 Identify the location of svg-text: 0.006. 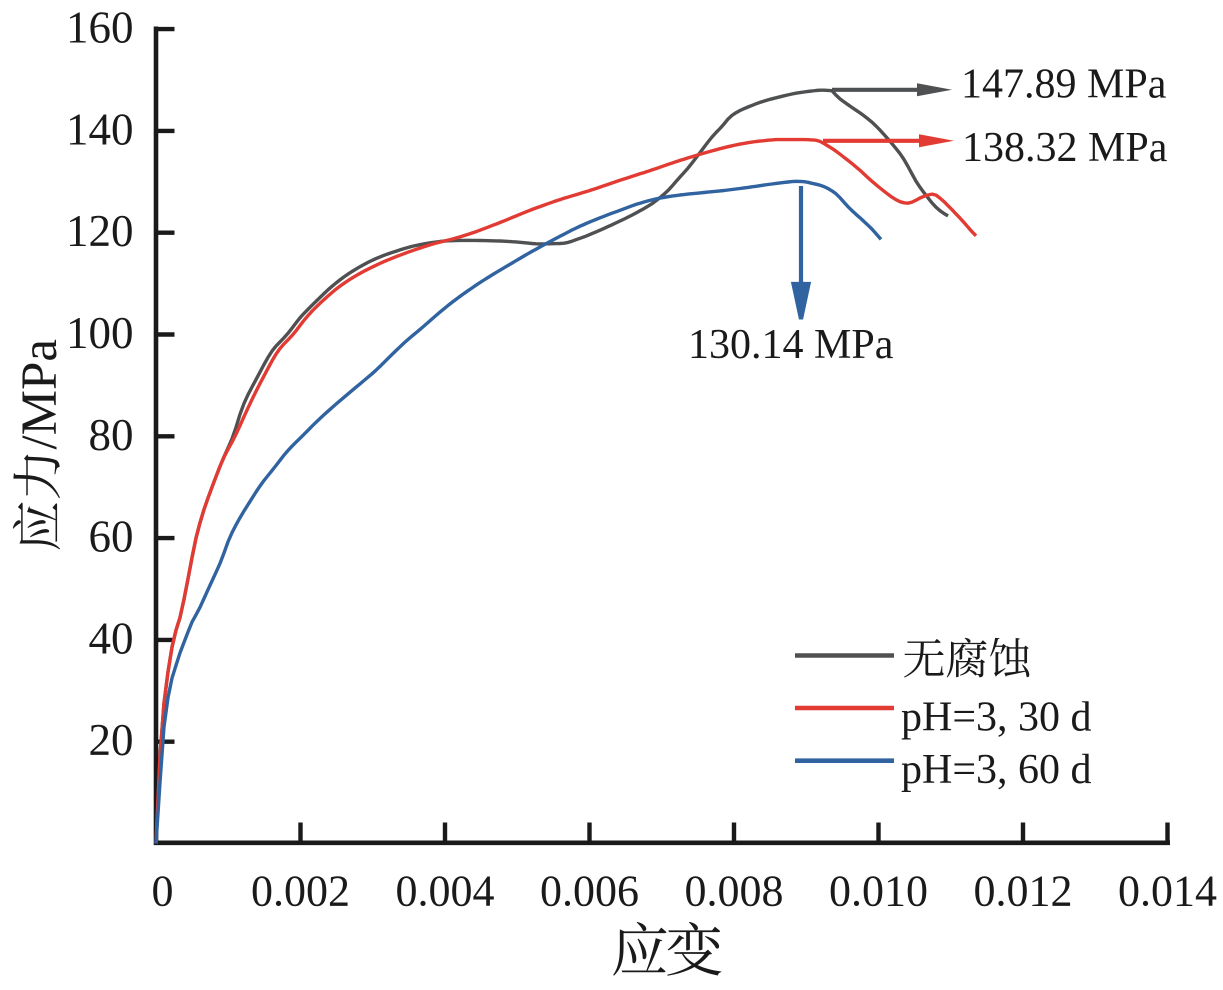
(589, 891).